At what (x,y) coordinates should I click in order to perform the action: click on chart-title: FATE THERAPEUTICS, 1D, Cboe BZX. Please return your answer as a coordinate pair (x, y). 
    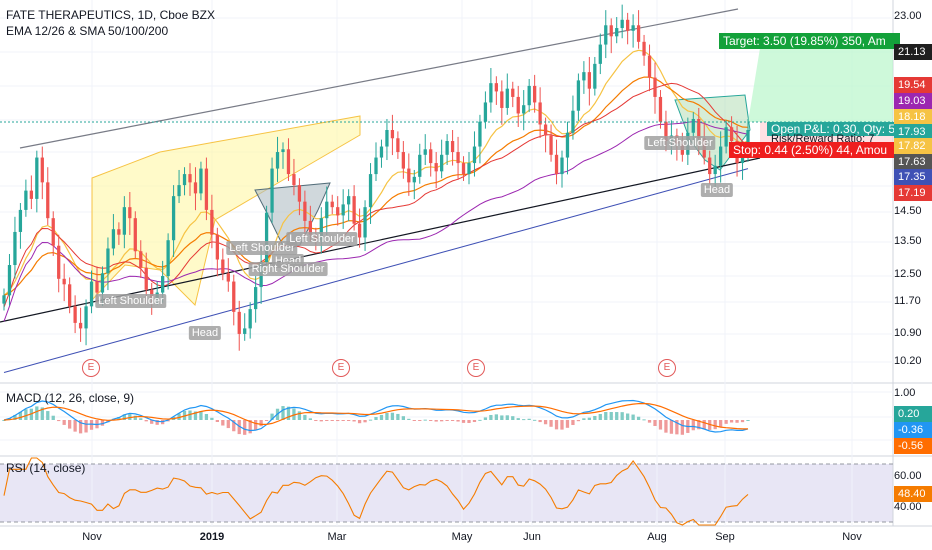
    Looking at the image, I should click on (110, 15).